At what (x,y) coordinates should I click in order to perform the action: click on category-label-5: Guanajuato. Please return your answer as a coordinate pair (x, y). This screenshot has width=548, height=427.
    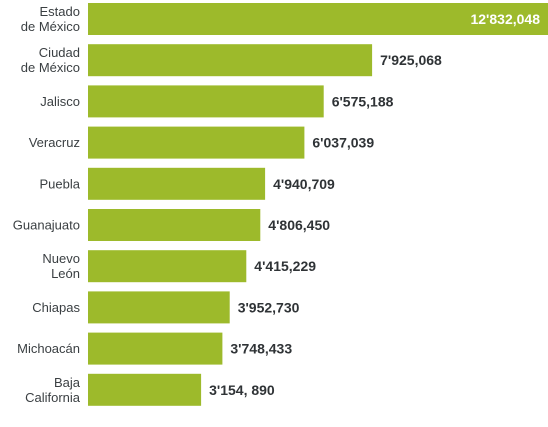
    Looking at the image, I should click on (46, 225).